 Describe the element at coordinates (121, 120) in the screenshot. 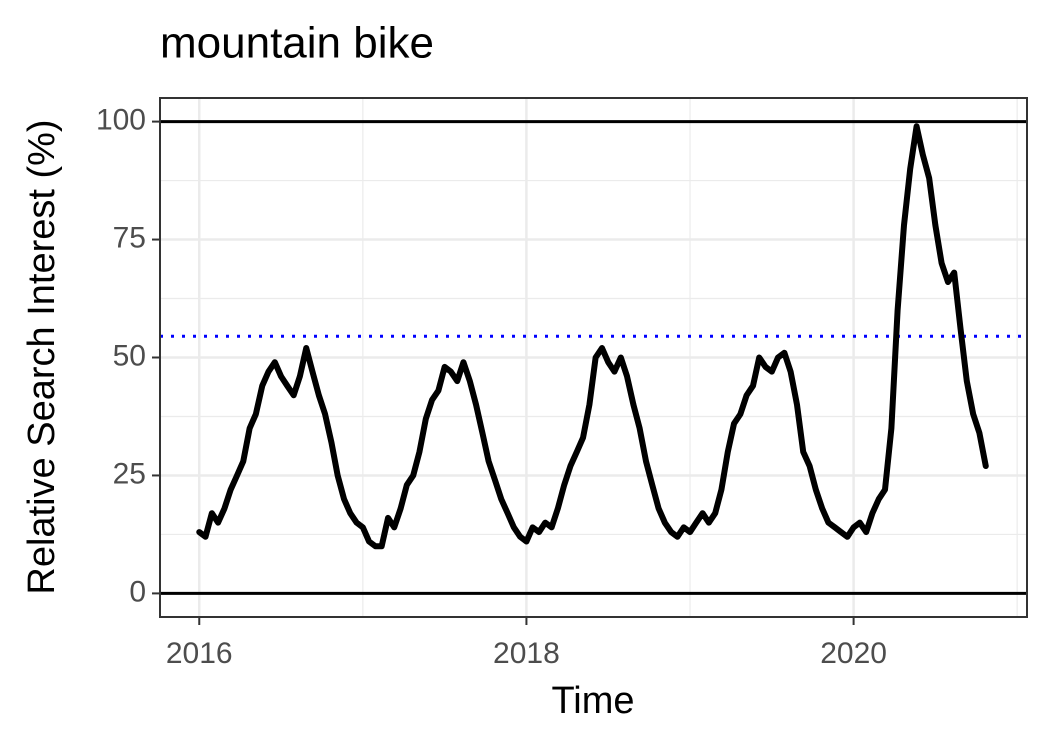

I see `y-tick-label: 100` at that location.